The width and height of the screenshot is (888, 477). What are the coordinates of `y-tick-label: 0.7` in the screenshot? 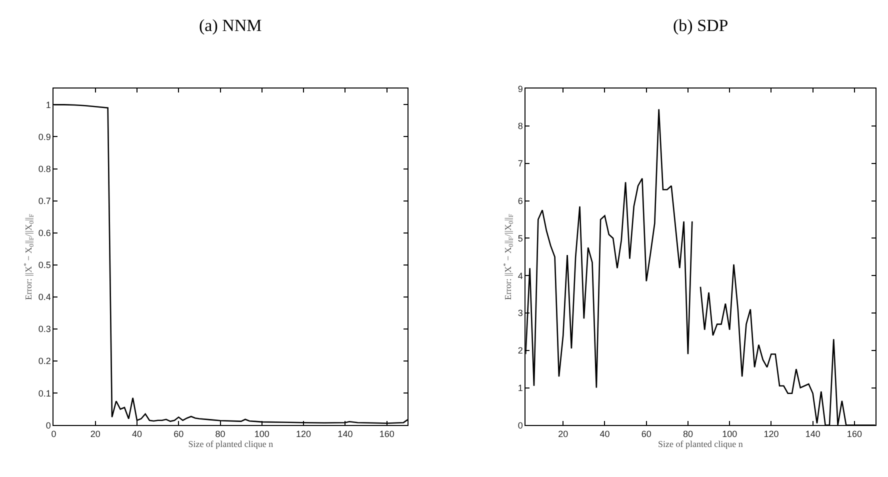 It's located at (44, 201).